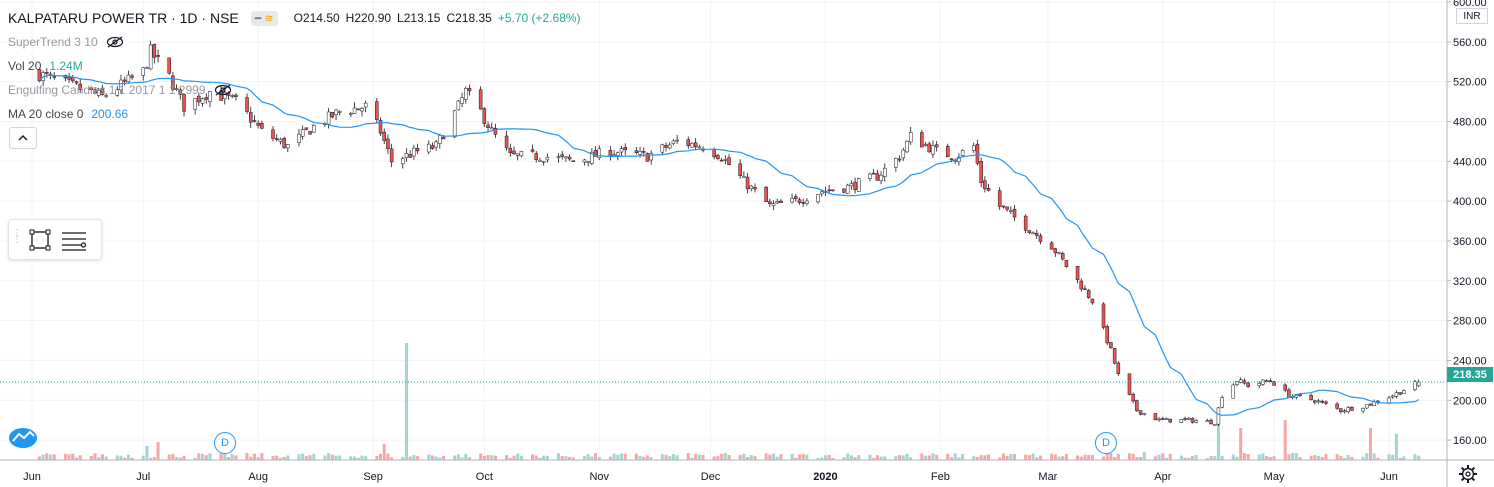  I want to click on drawing-toolbar: ⋮ ⋮, so click(55, 239).